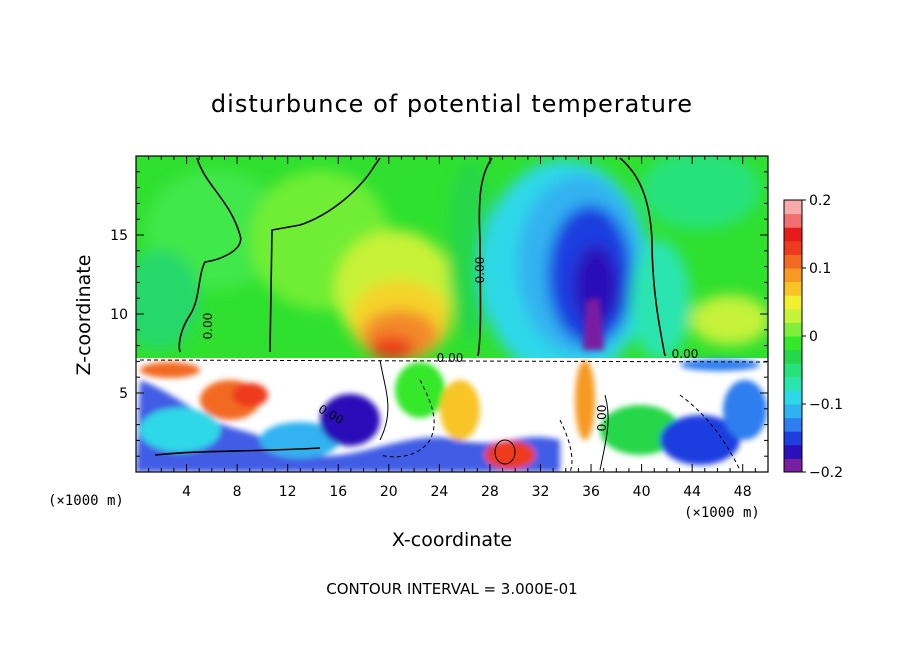 The height and width of the screenshot is (654, 904). Describe the element at coordinates (642, 492) in the screenshot. I see `x-tick-label: 40` at that location.